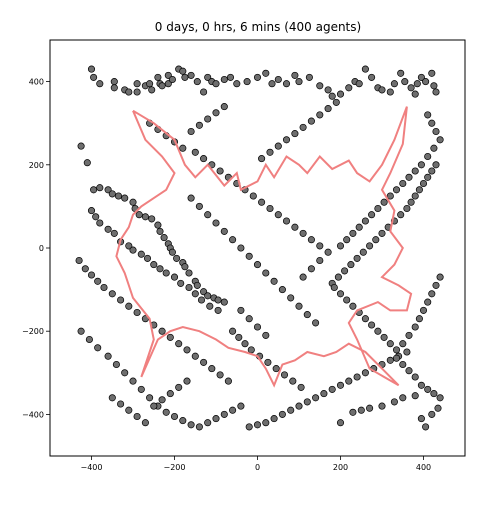  I want to click on y-tick-label: 200, so click(36, 165).